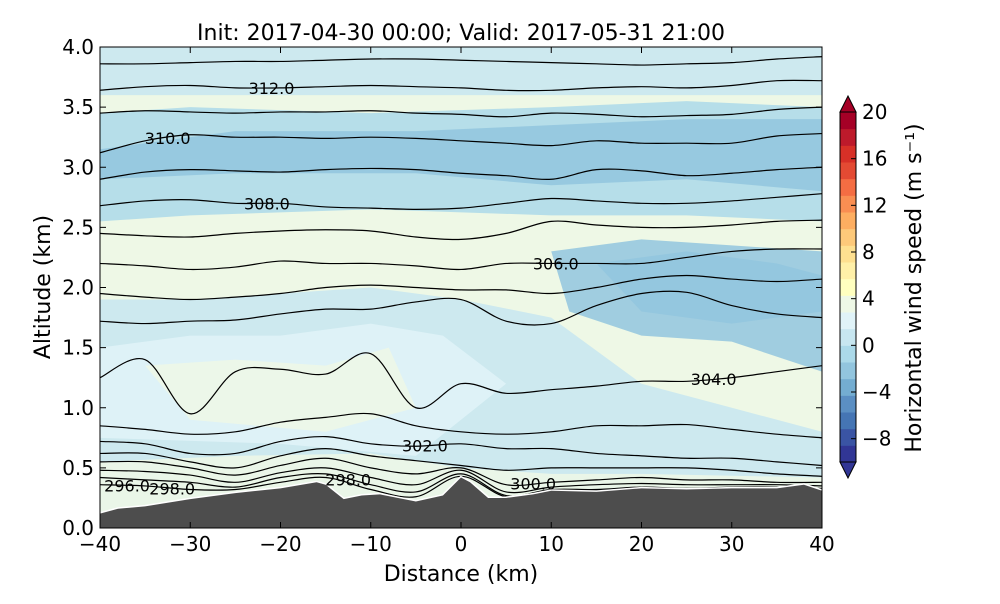  I want to click on y-tick-label: 2.0, so click(78, 288).